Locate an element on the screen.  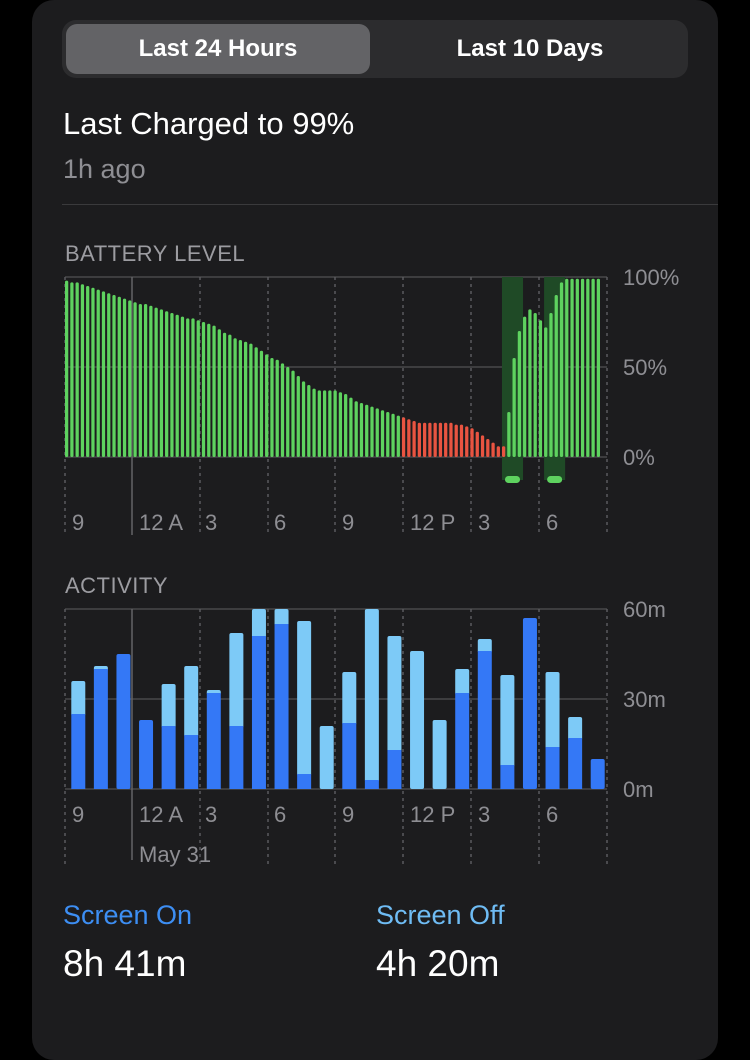
activity-x-tick-label: 6 is located at coordinates (280, 814).